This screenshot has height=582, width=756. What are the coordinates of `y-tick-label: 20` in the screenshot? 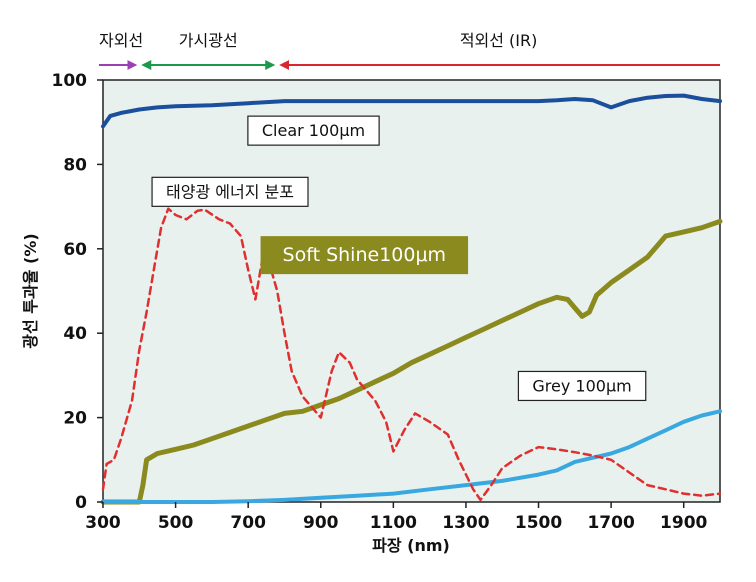 It's located at (75, 419).